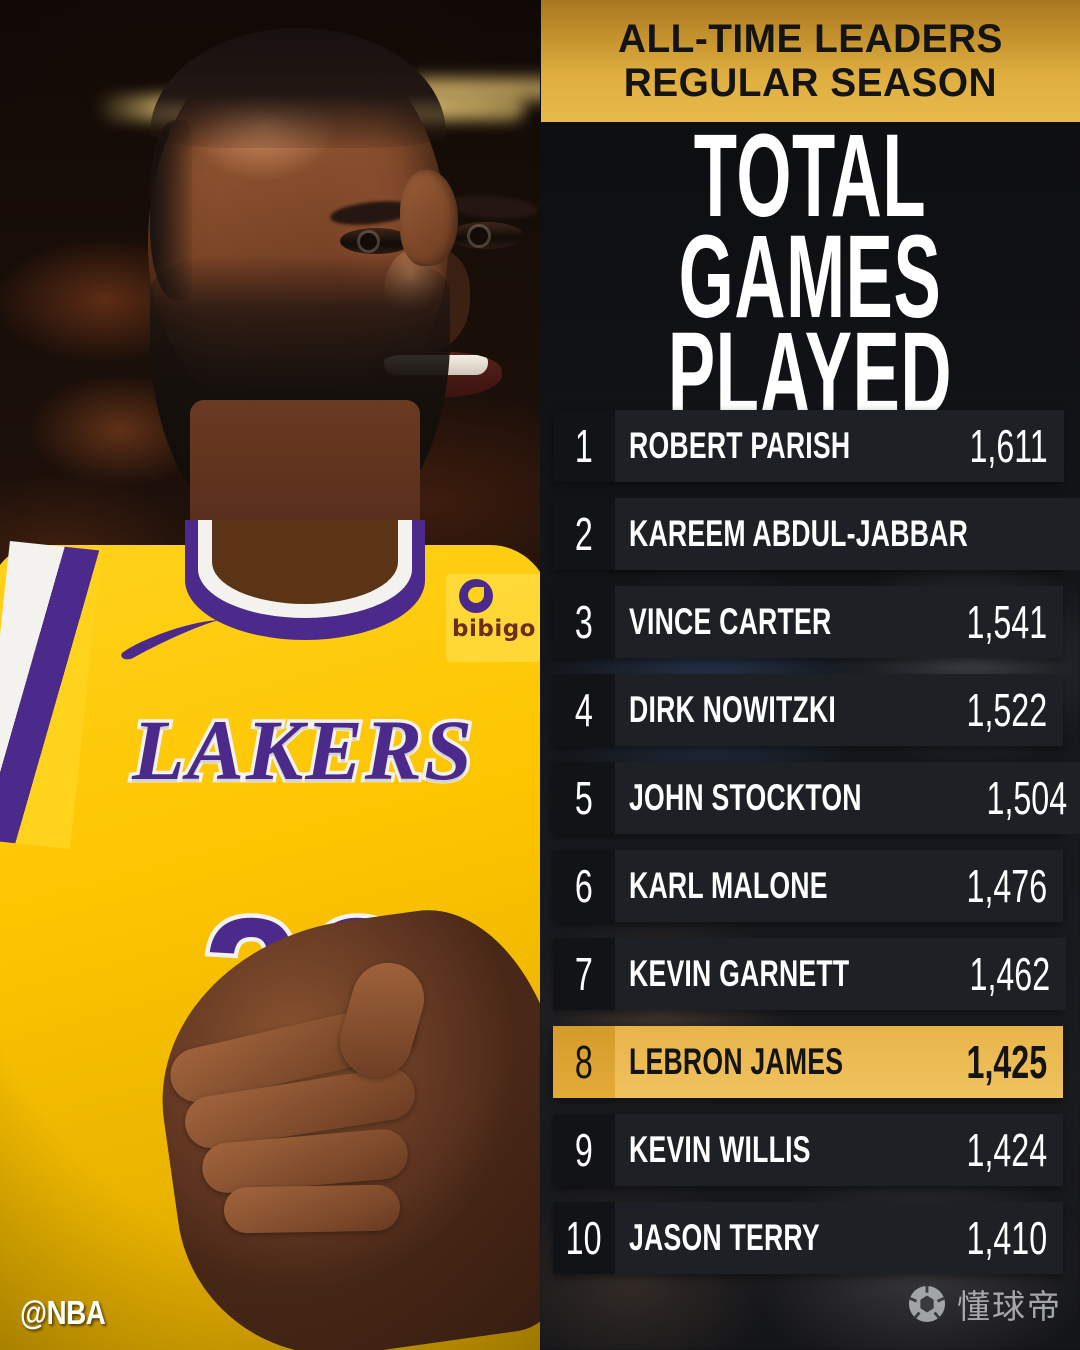 Image resolution: width=1080 pixels, height=1350 pixels. Describe the element at coordinates (839, 622) in the screenshot. I see `row-body: VINCE CARTER 1,541` at that location.